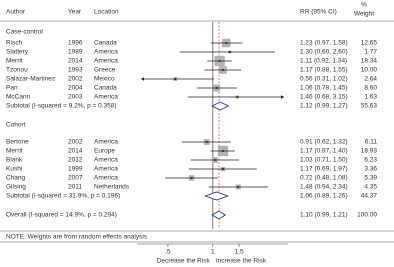  I want to click on study-author: Tzonou, so click(17, 70).